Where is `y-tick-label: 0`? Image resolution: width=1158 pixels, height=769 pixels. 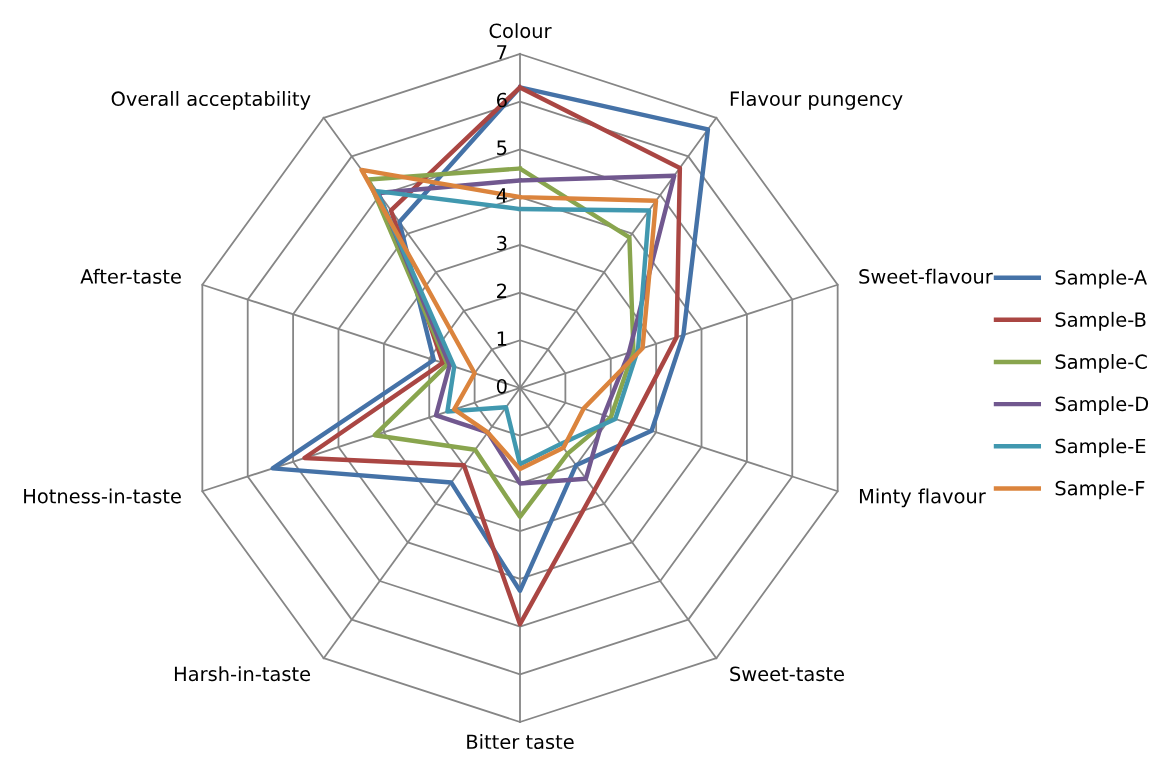
y-tick-label: 0 is located at coordinates (501, 386).